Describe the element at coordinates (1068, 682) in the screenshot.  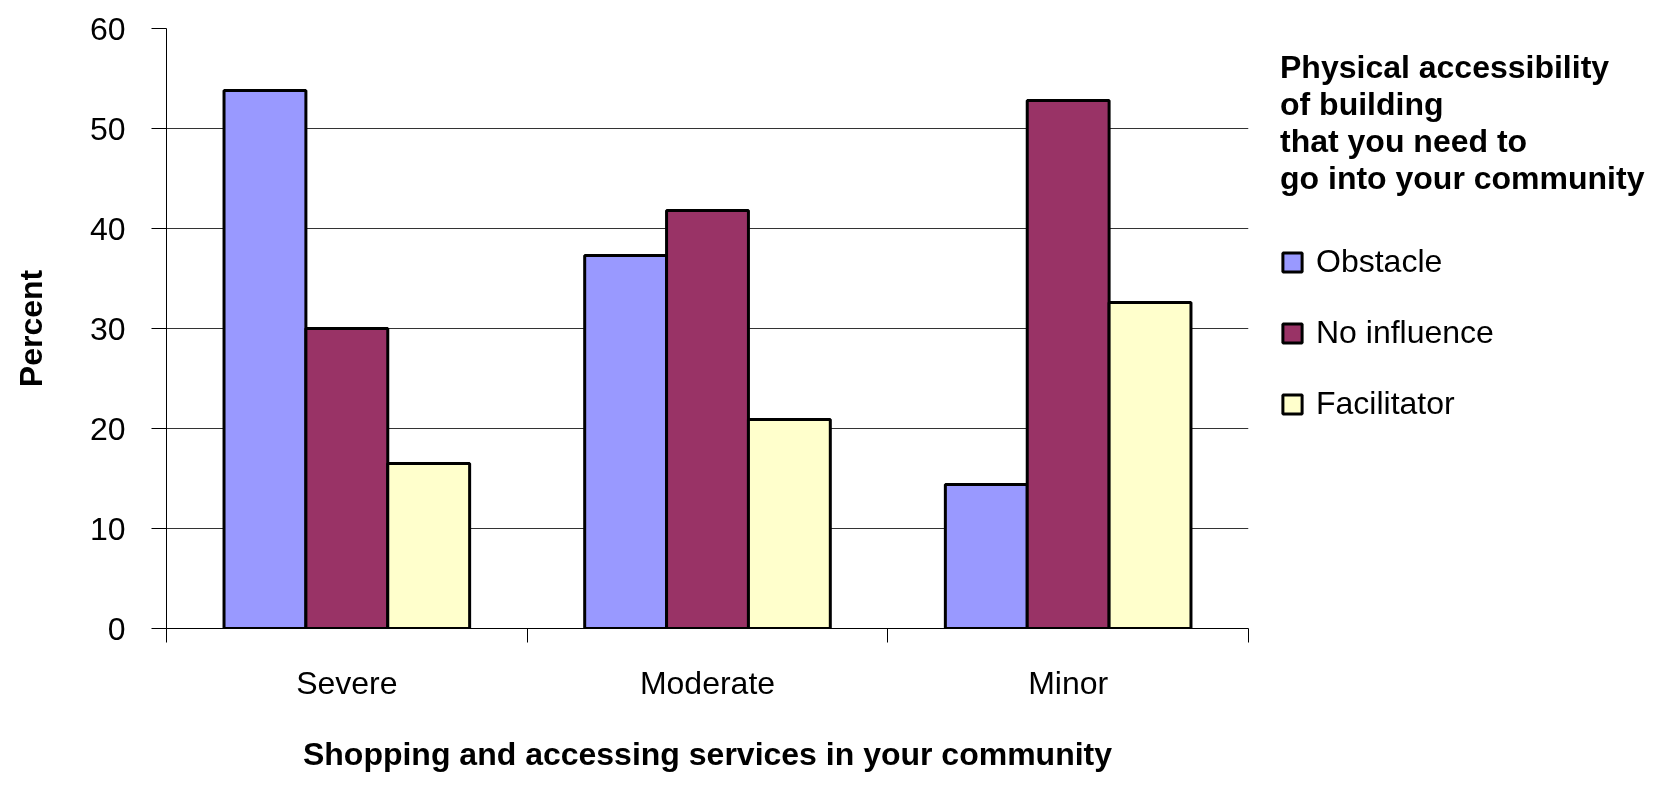
I see `x-tick-label: Minor` at that location.